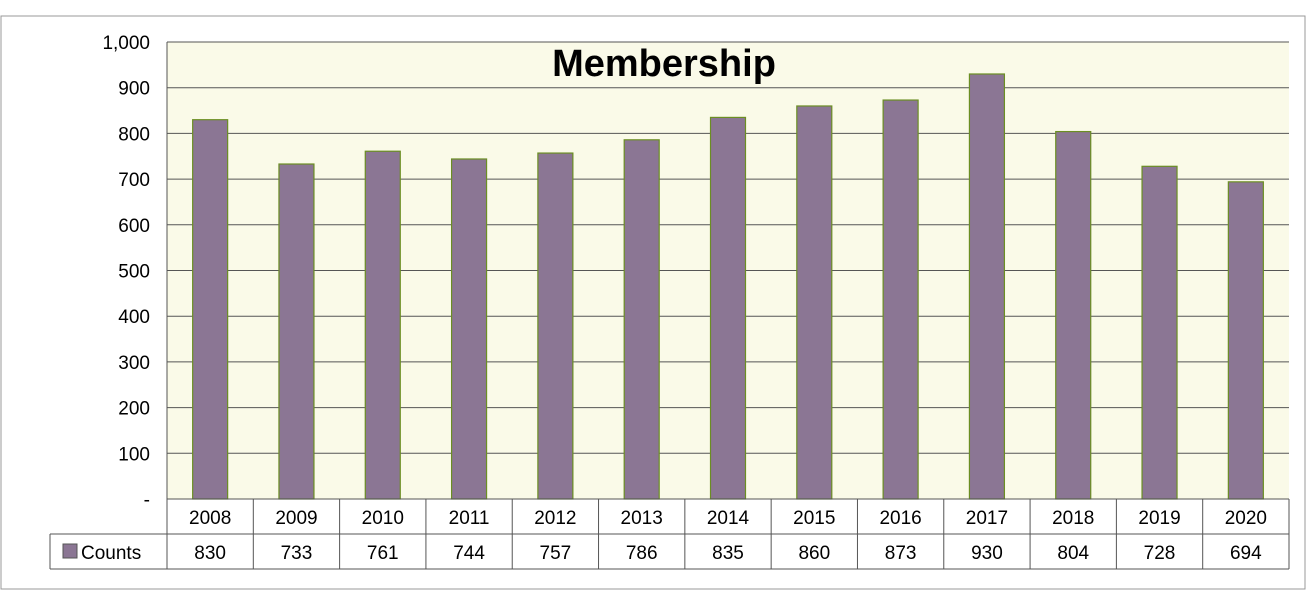 This screenshot has width=1307, height=595. I want to click on y-tick-label: 100, so click(134, 454).